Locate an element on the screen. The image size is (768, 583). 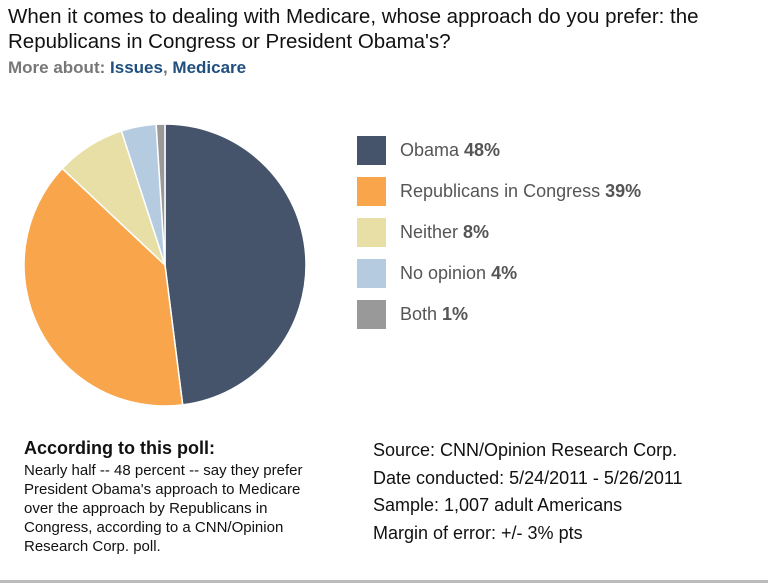
legend-name: Obama is located at coordinates (432, 150).